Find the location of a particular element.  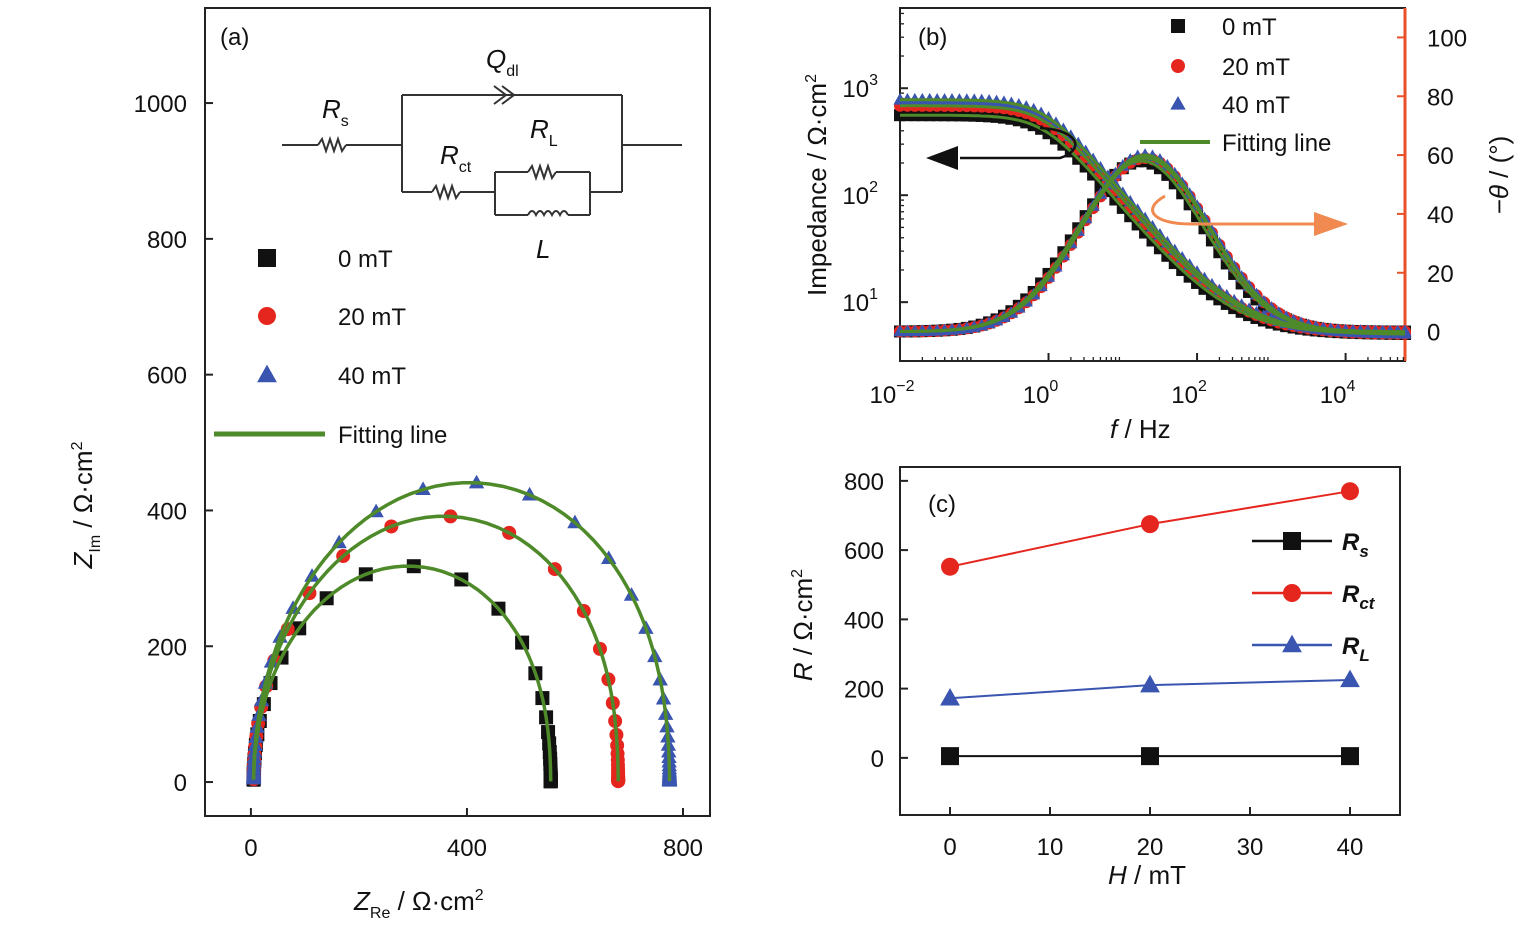

panel-b-phase-tick-label: 40 is located at coordinates (1440, 215).